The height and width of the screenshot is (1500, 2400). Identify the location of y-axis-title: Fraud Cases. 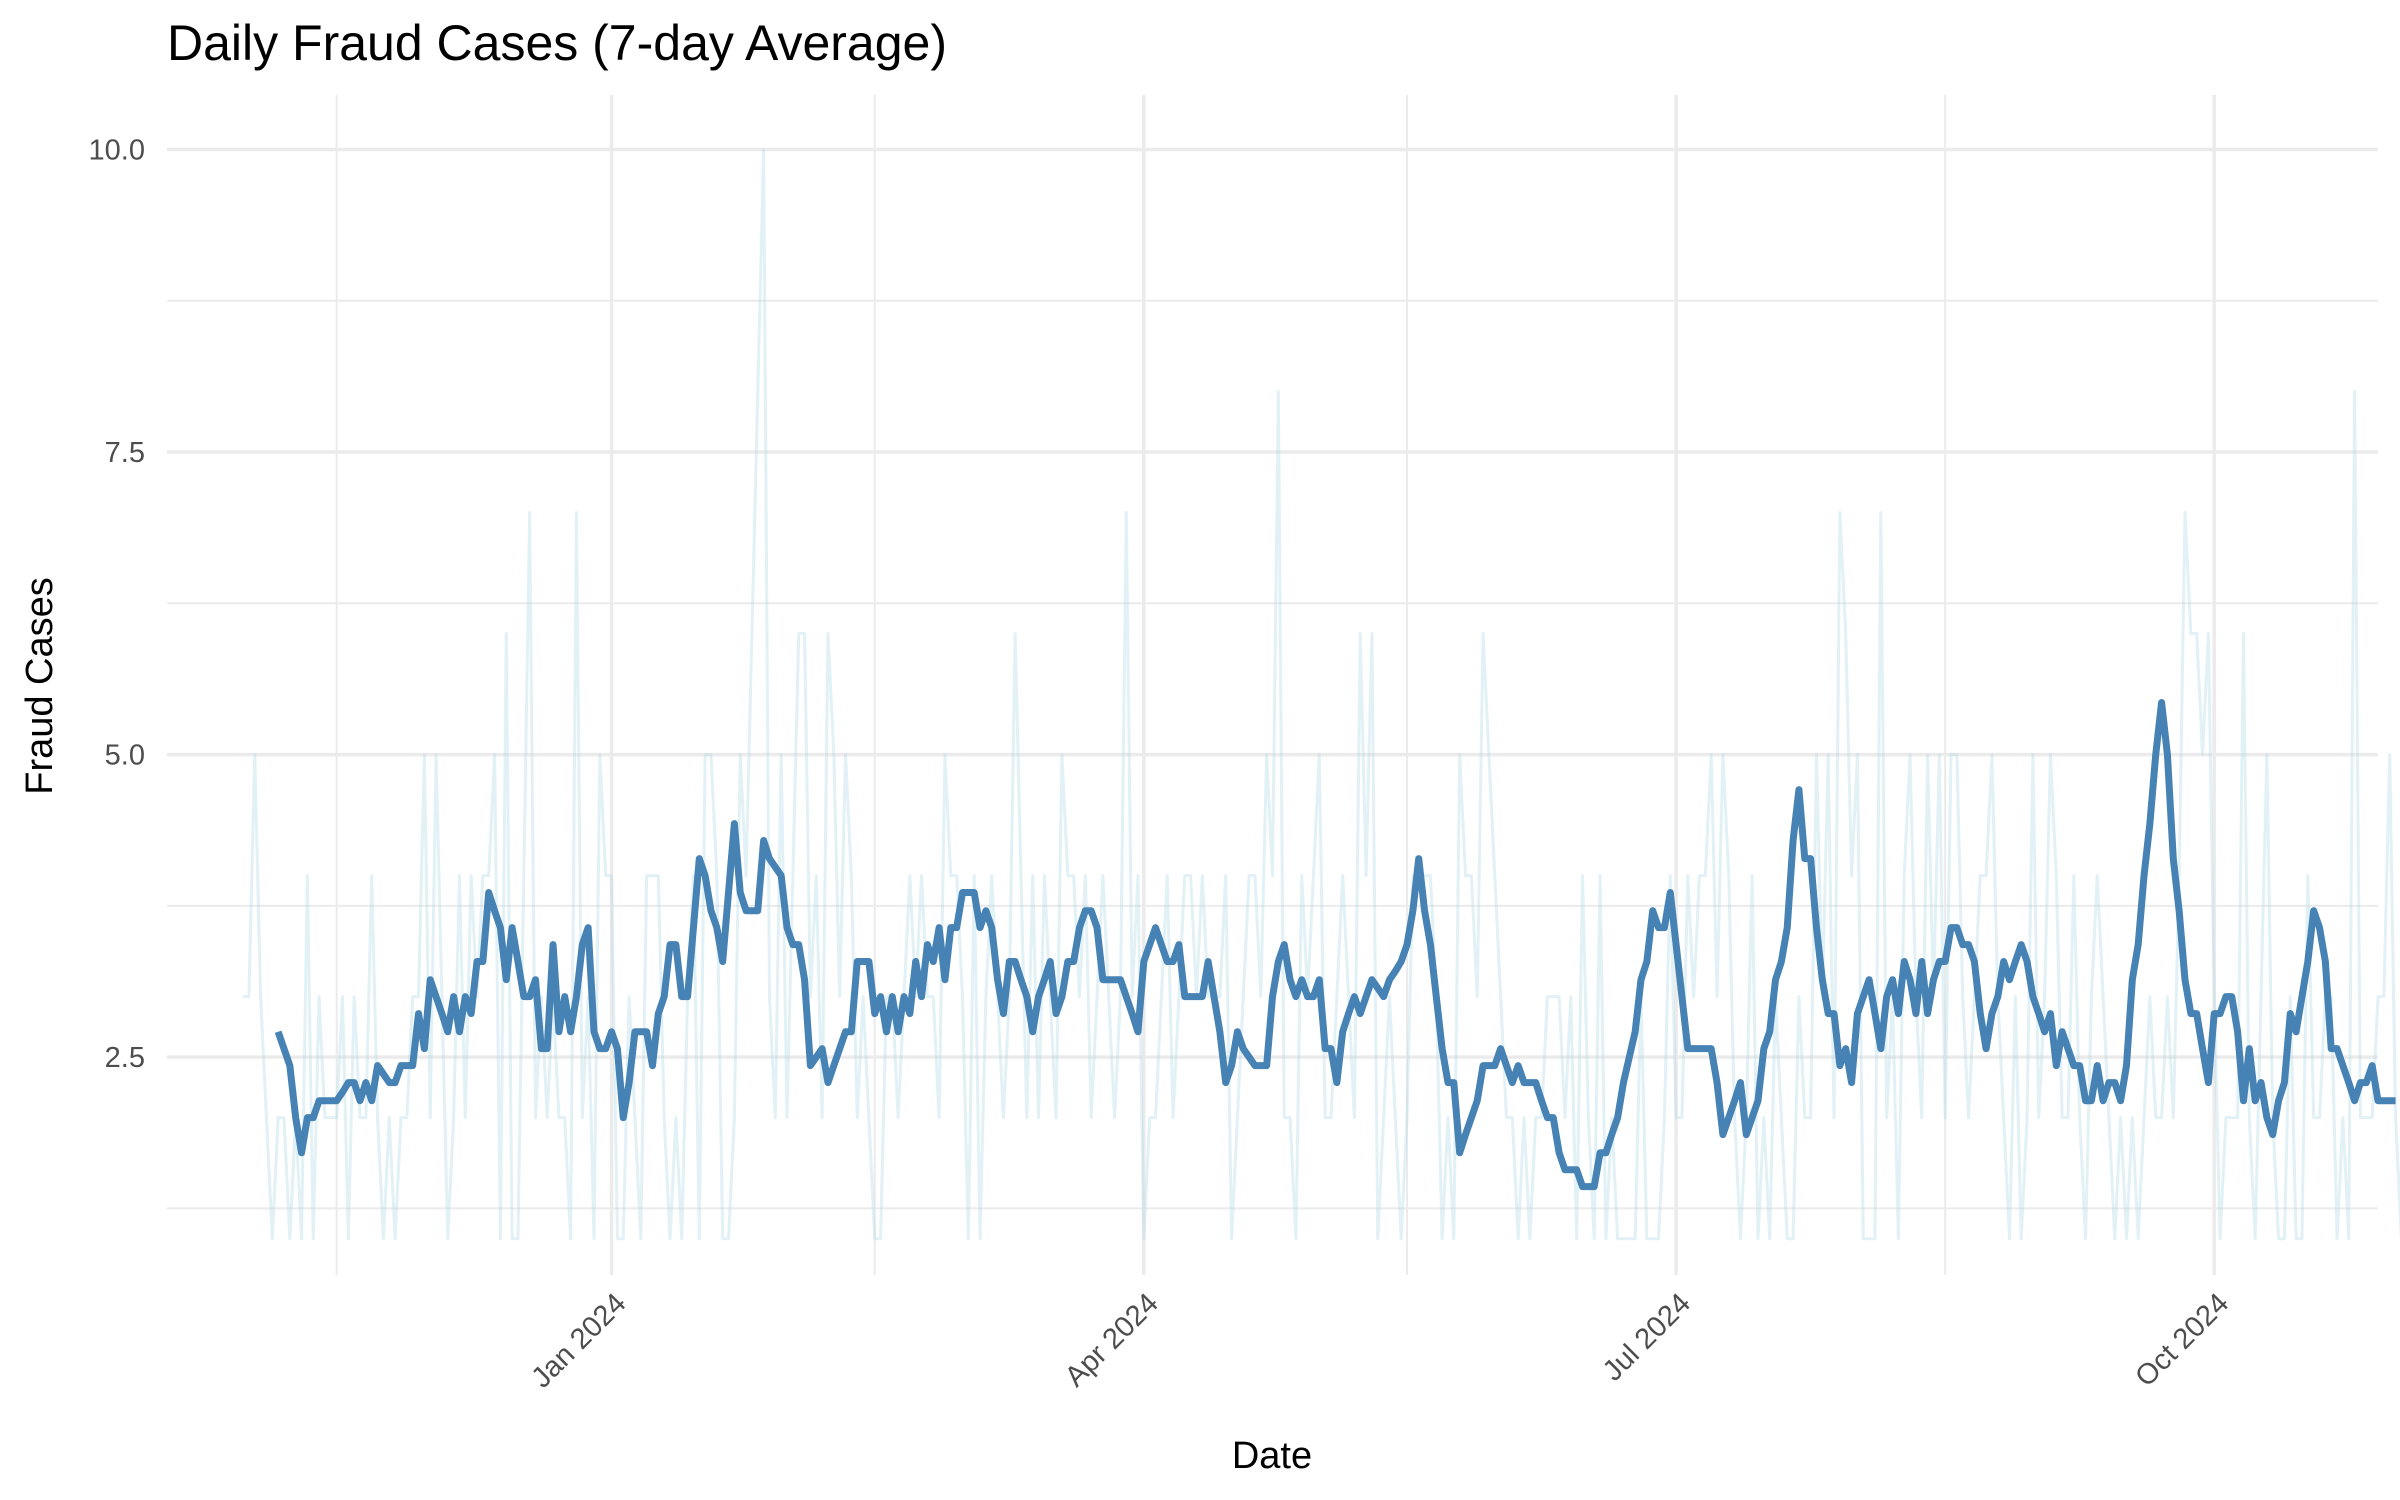
(40, 686).